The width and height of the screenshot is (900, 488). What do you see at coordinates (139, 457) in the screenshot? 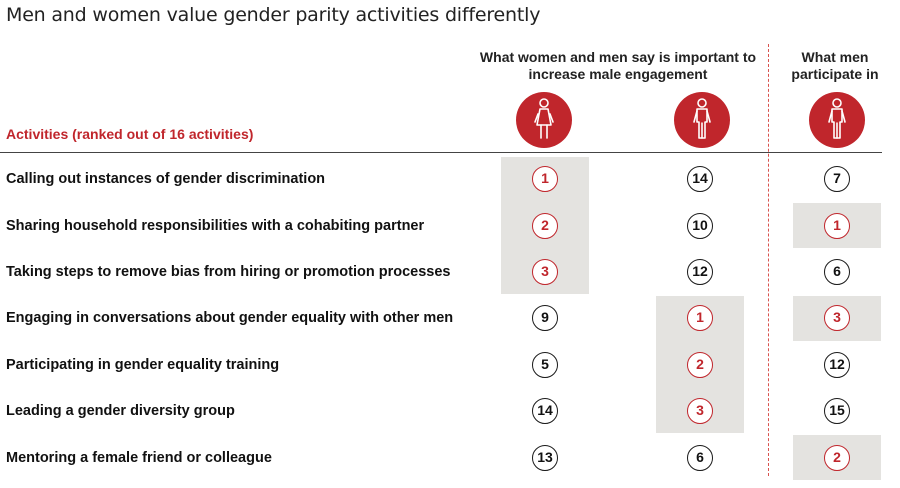
I see `activity-label: Mentoring a female friend or colleague` at bounding box center [139, 457].